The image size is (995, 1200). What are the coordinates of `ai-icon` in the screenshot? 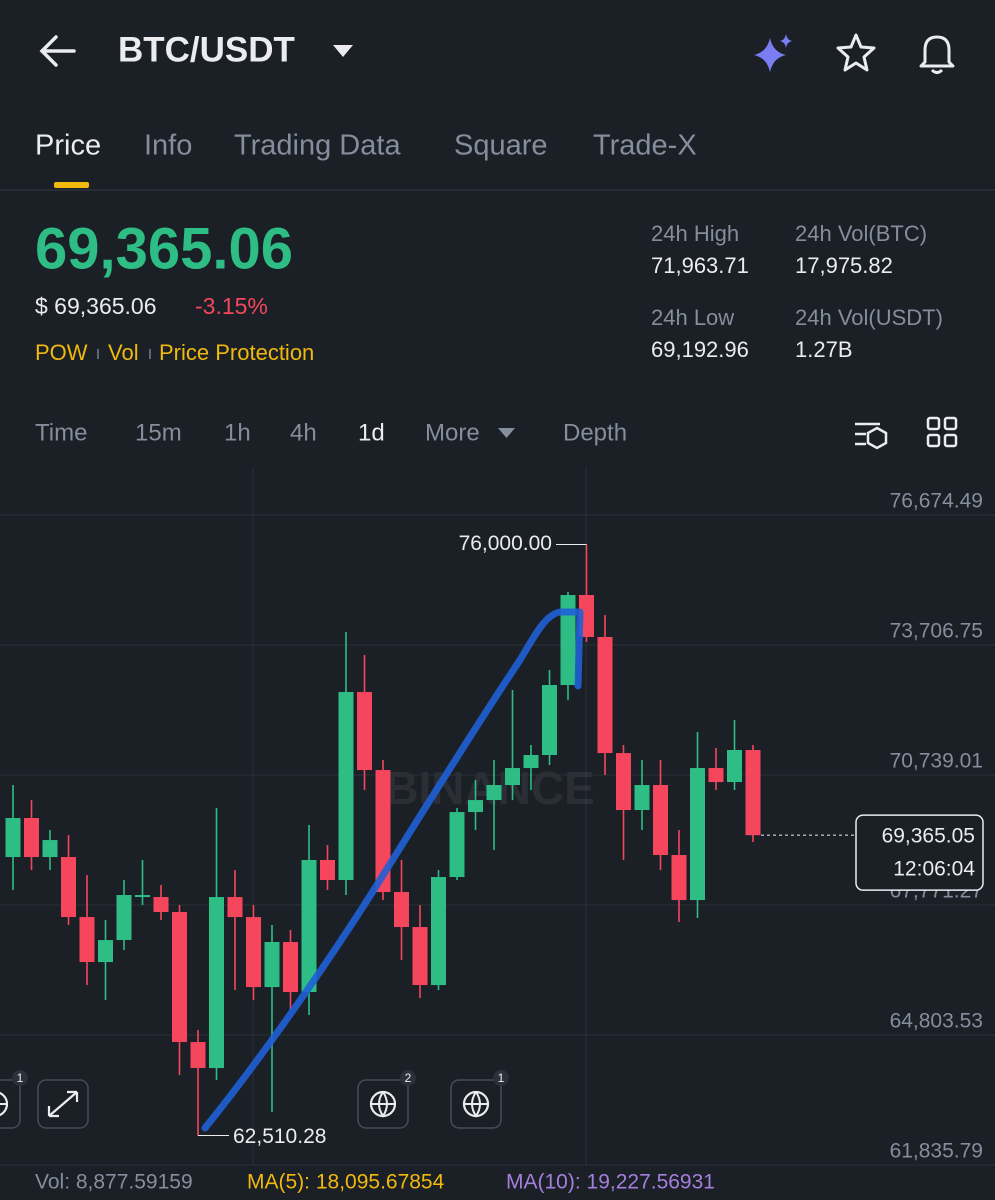 It's located at (773, 53).